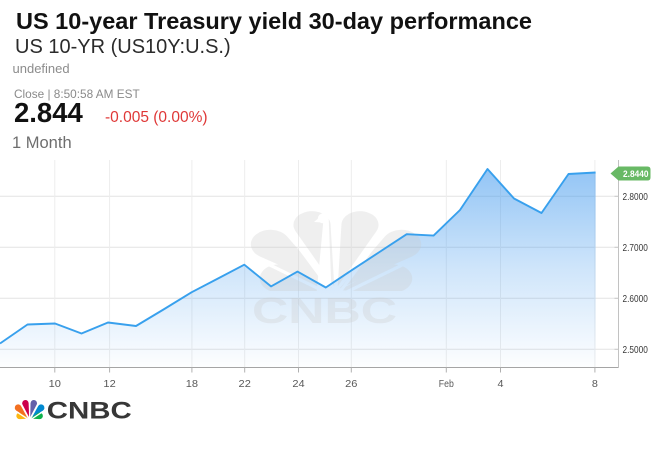  I want to click on svg-text: Feb, so click(446, 384).